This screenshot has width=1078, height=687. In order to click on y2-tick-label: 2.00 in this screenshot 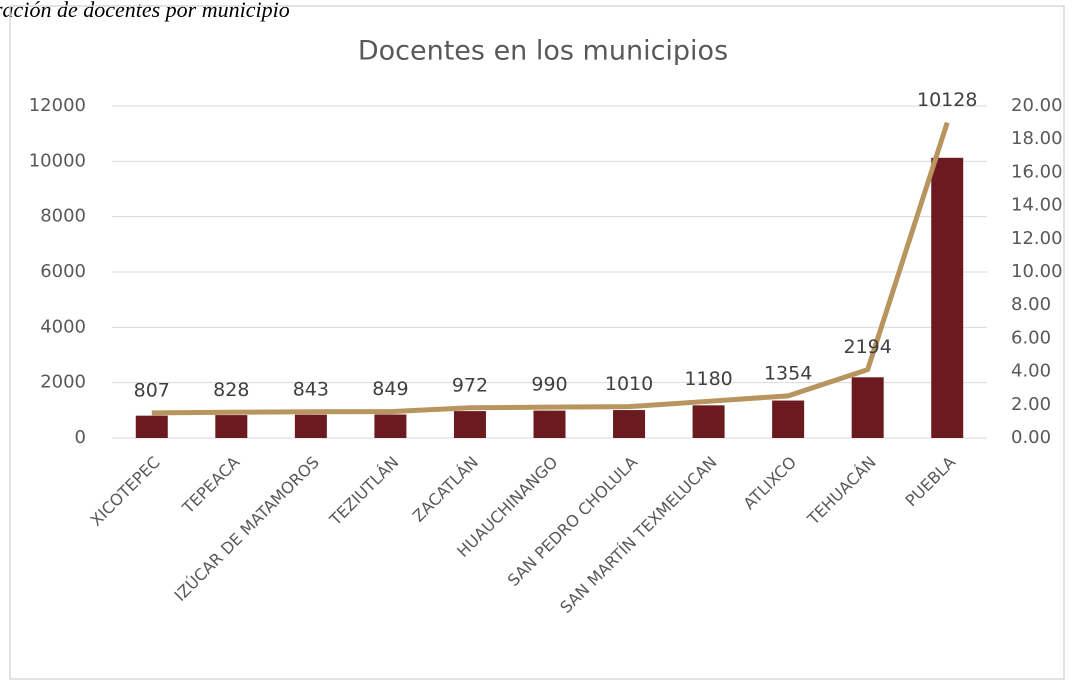, I will do `click(1031, 404)`.